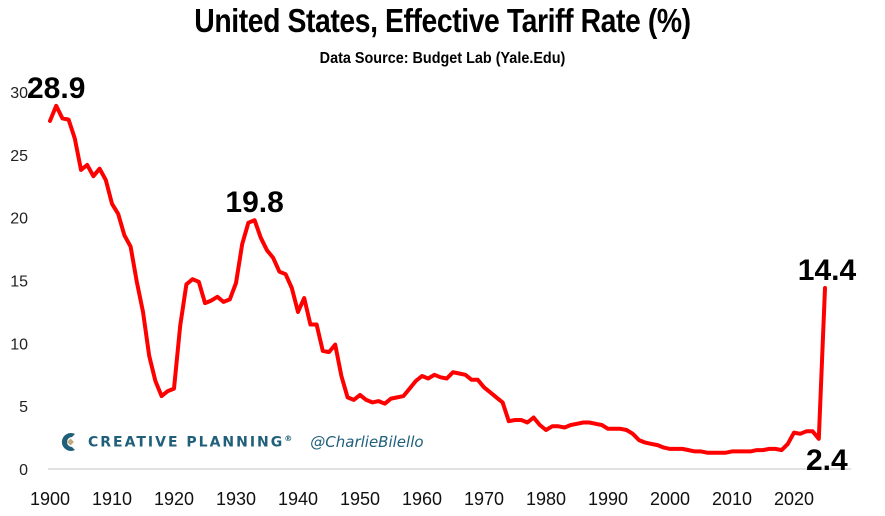 This screenshot has width=885, height=516. What do you see at coordinates (596, 424) in the screenshot?
I see `data-point-1988` at bounding box center [596, 424].